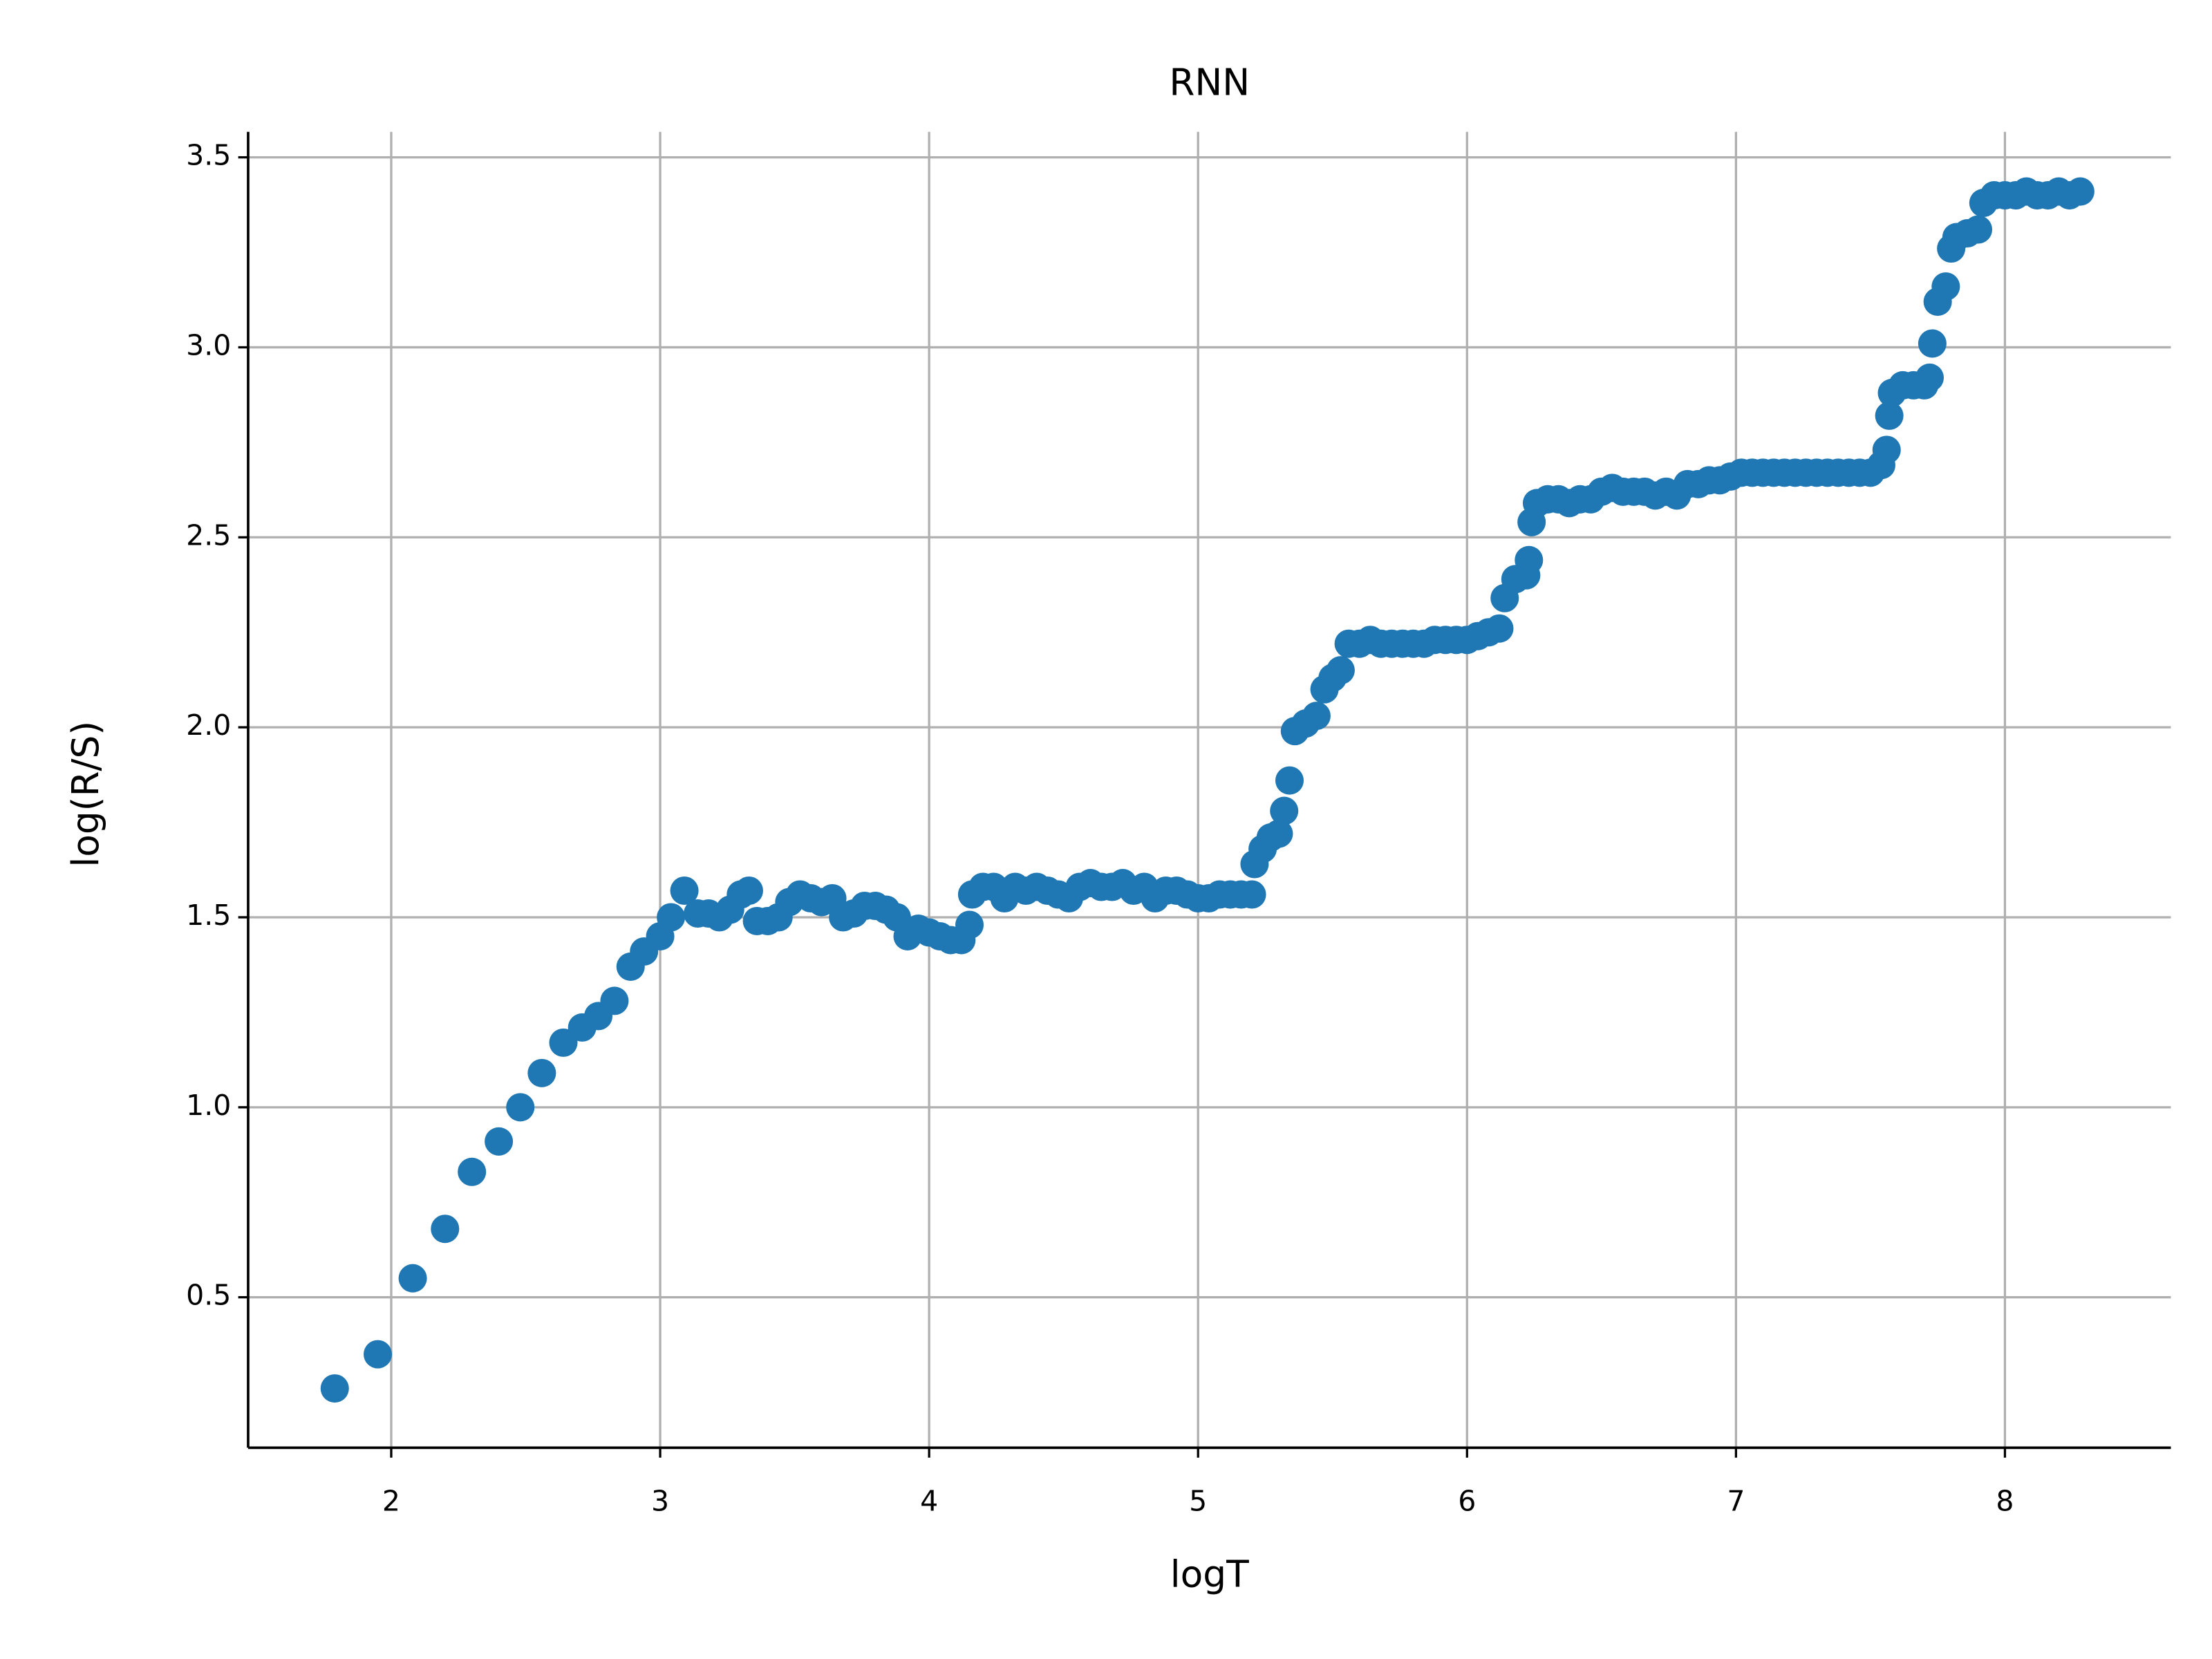  What do you see at coordinates (929, 1501) in the screenshot?
I see `x-tick-label: 4` at bounding box center [929, 1501].